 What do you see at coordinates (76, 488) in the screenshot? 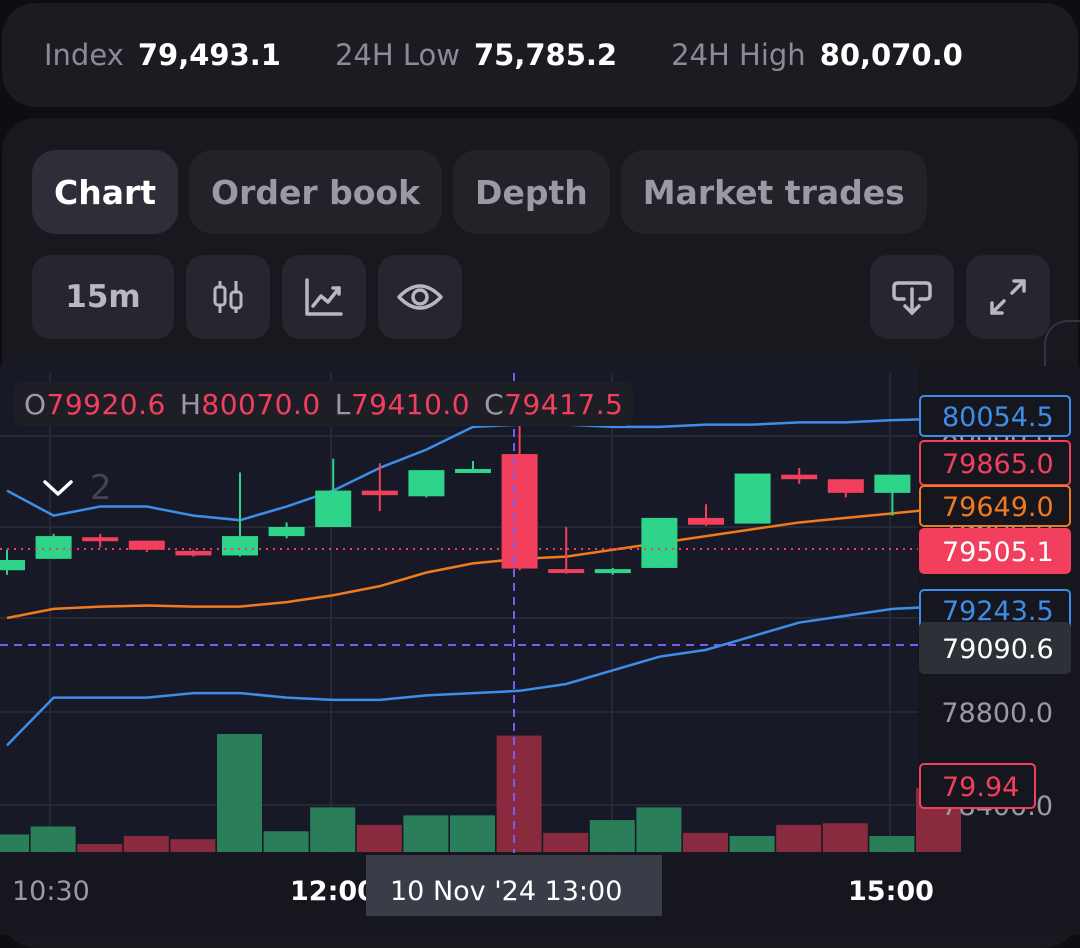
I see `indicator-legend-toggle: 2` at bounding box center [76, 488].